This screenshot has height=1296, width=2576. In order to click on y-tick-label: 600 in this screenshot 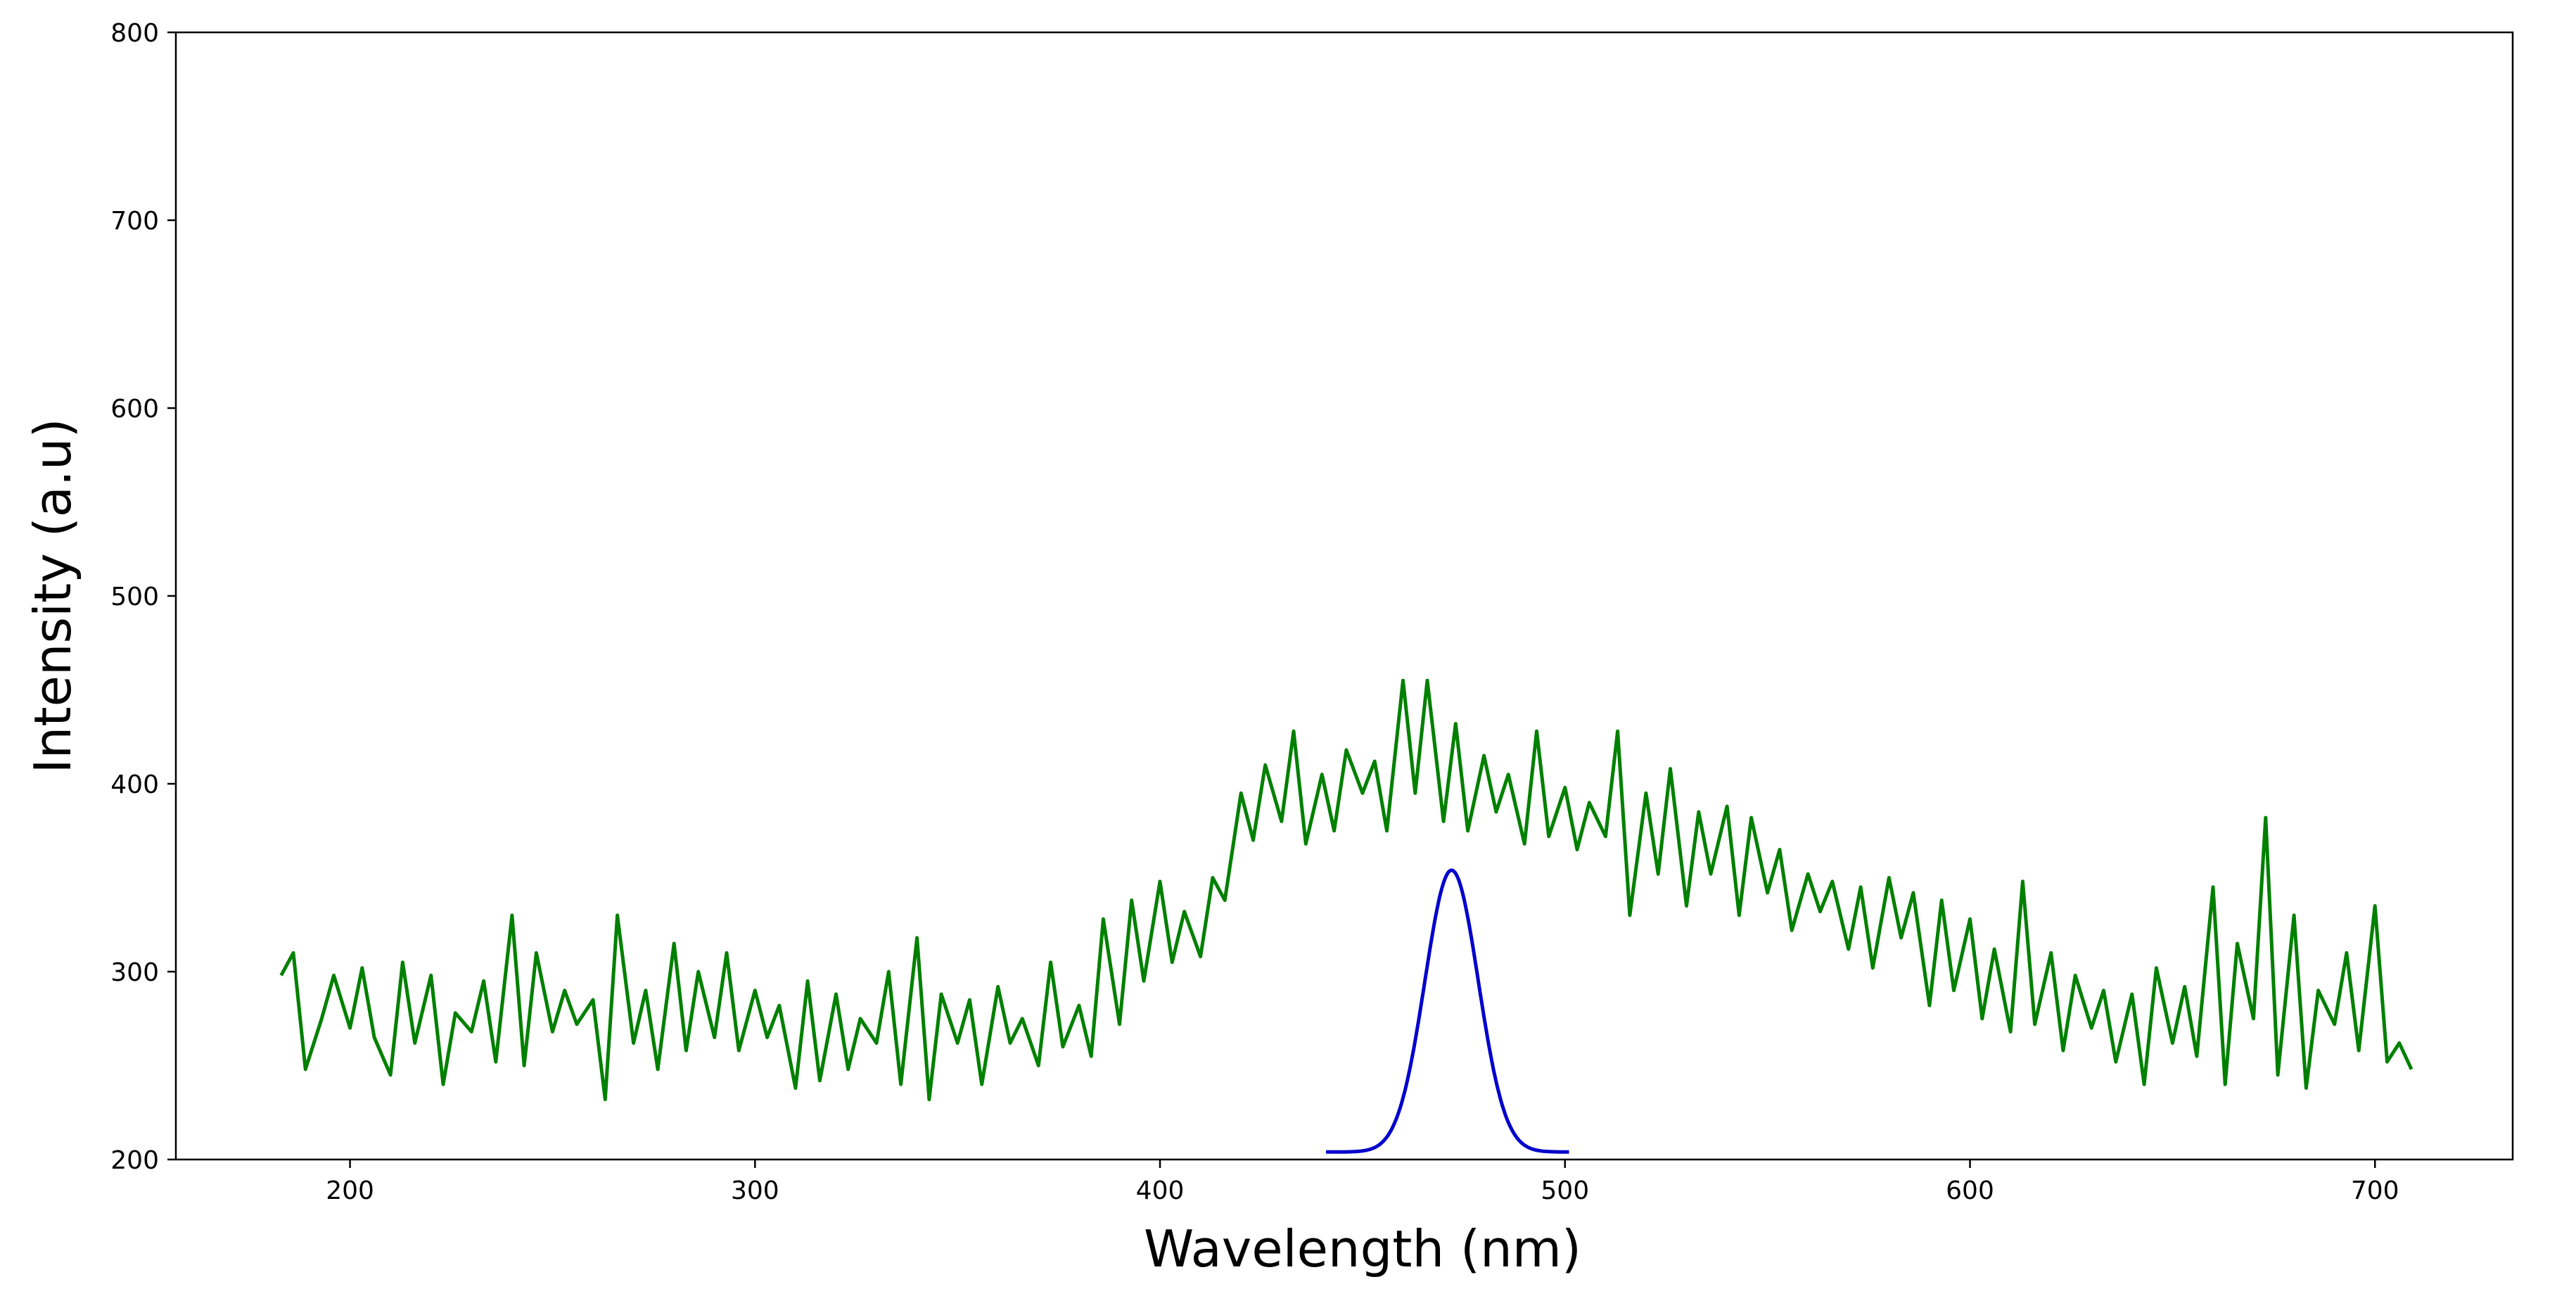, I will do `click(134, 409)`.